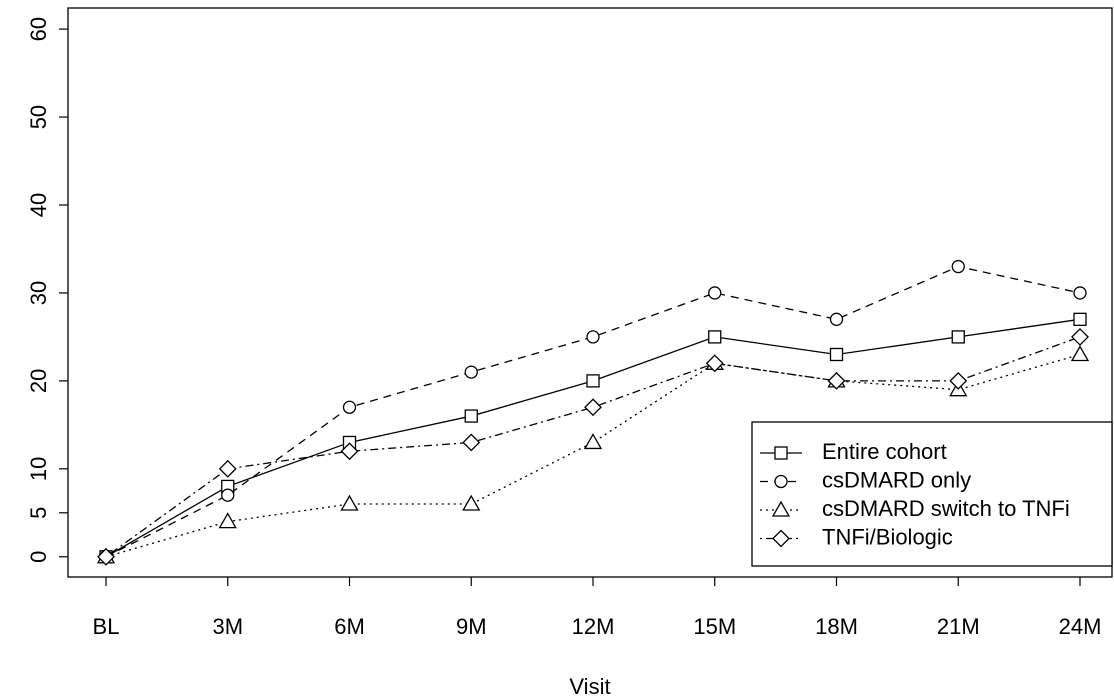 This screenshot has height=700, width=1114. I want to click on legend-label: csDMARD switch to TNFi, so click(946, 508).